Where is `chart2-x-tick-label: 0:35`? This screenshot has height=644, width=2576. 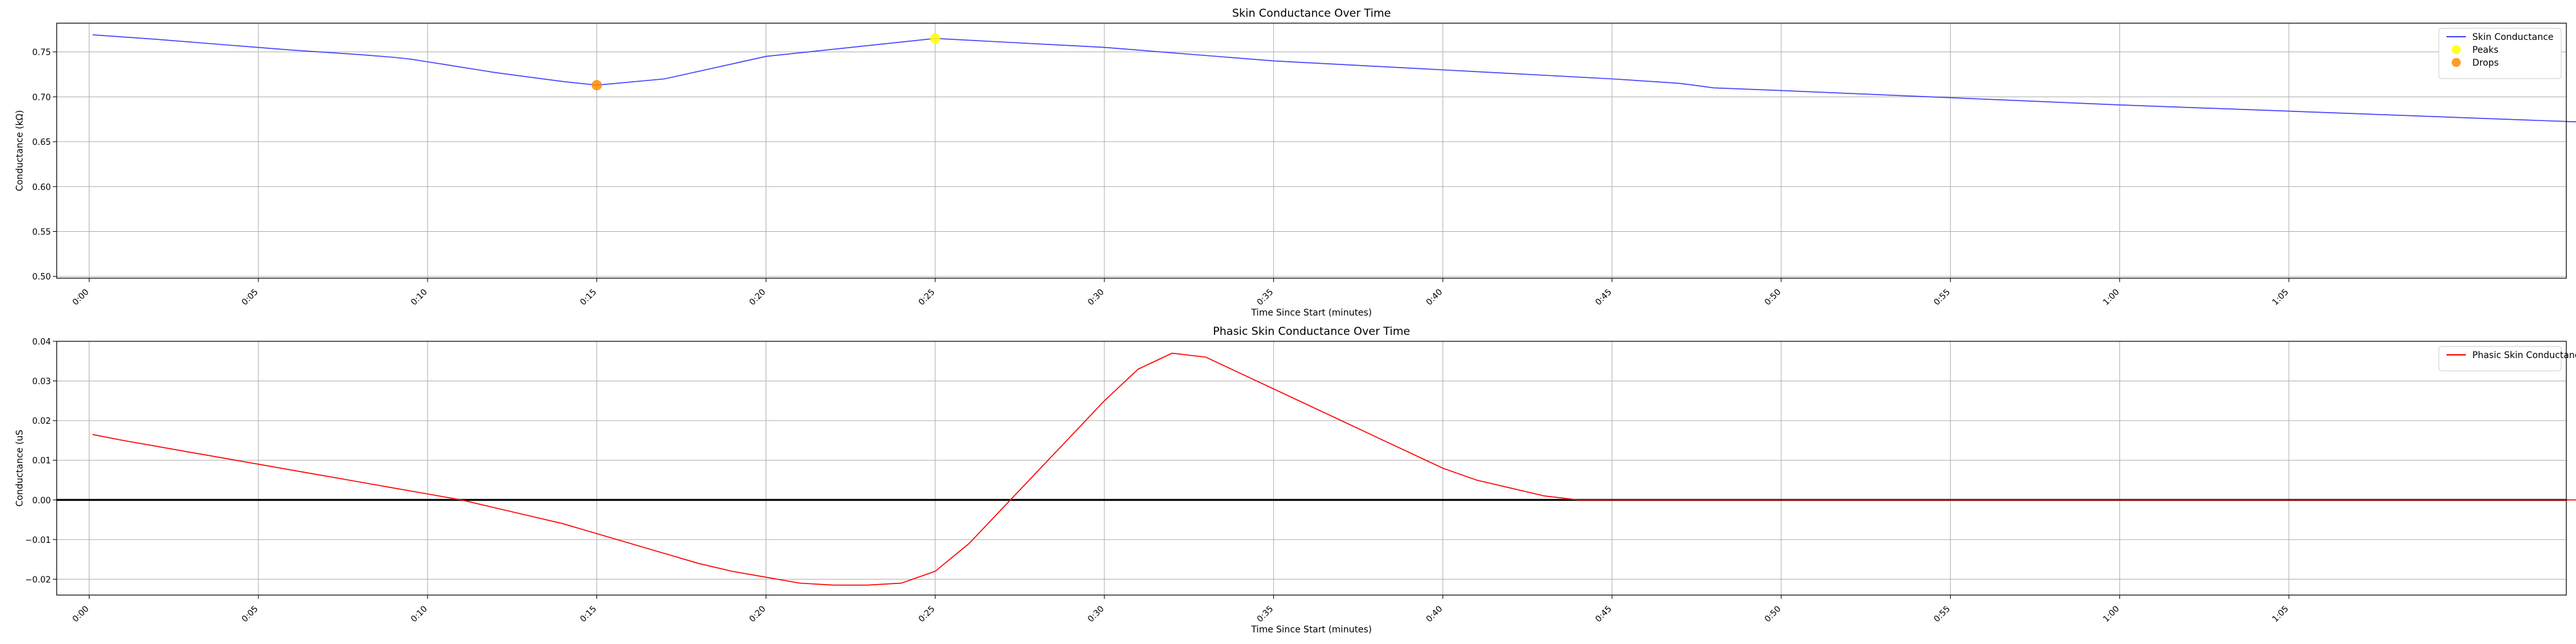
chart2-x-tick-label: 0:35 is located at coordinates (1265, 614).